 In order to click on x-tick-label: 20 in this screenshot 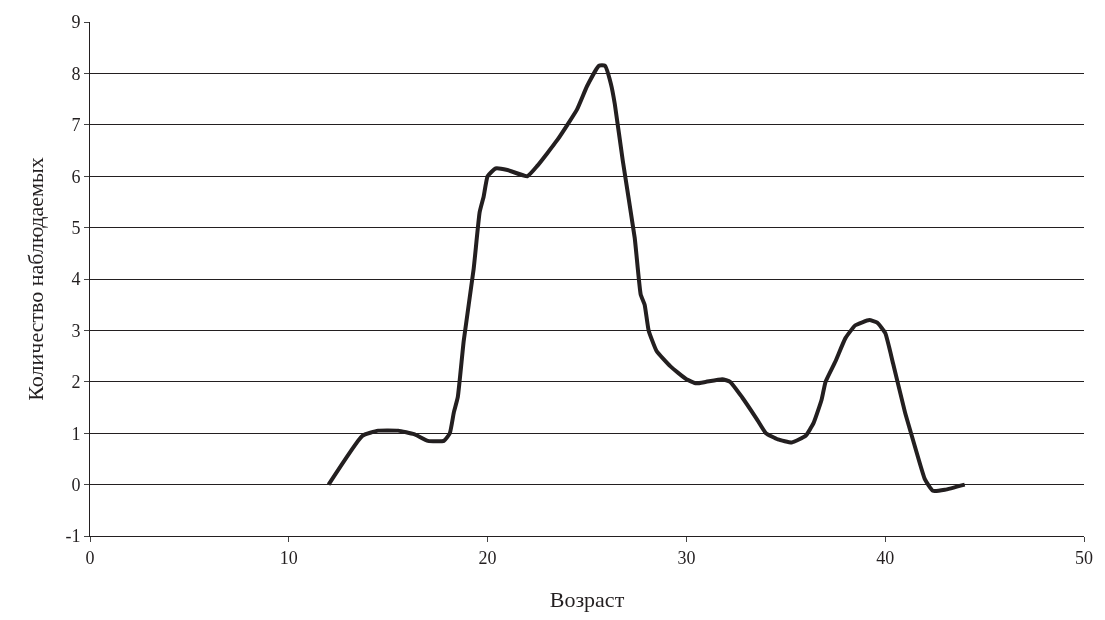, I will do `click(487, 557)`.